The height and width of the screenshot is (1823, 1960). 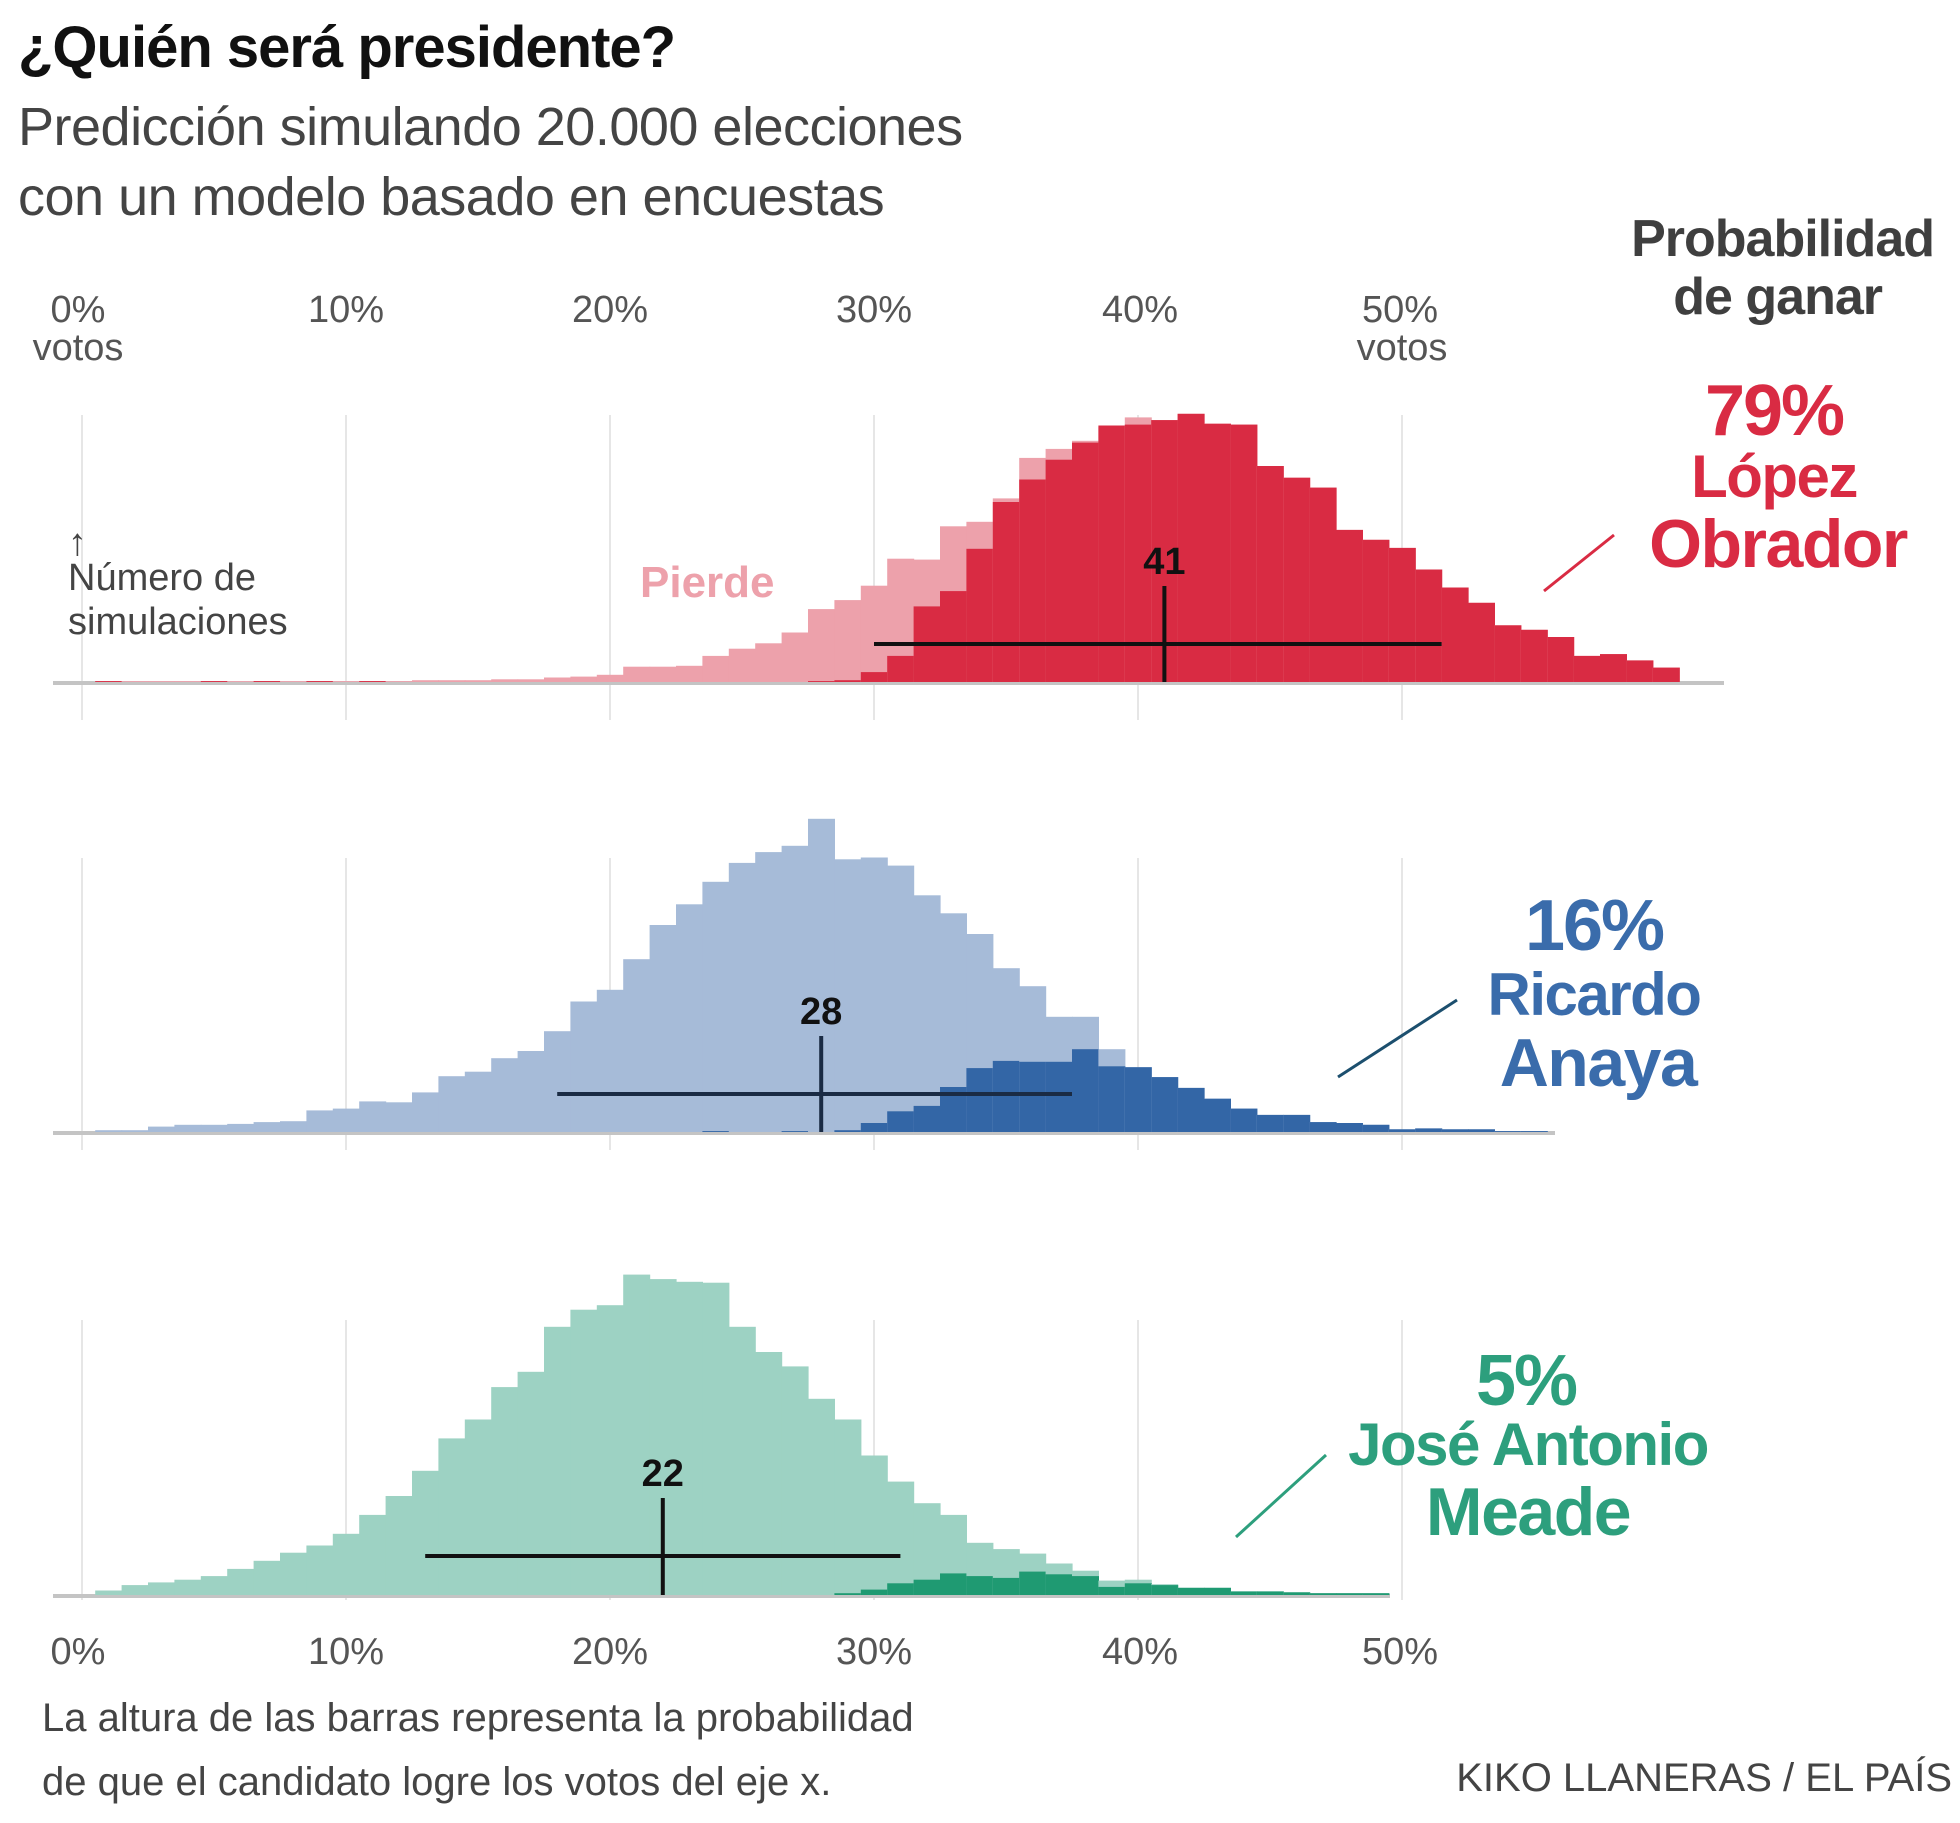 I want to click on bottom-tick-label: 50%, so click(x=1400, y=1652).